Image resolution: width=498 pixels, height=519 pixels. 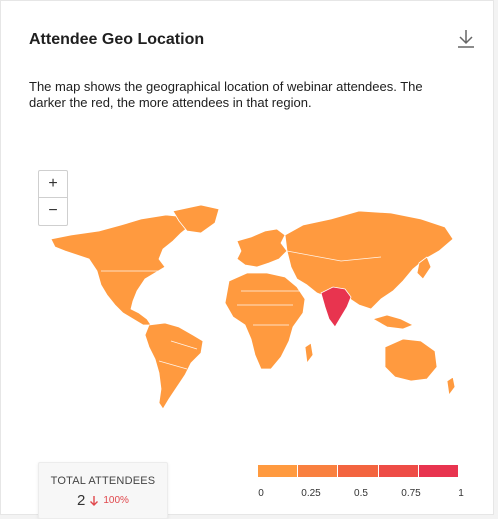 I want to click on legend-ticks: 0 0.25 0.5 0.75 1, so click(x=361, y=495).